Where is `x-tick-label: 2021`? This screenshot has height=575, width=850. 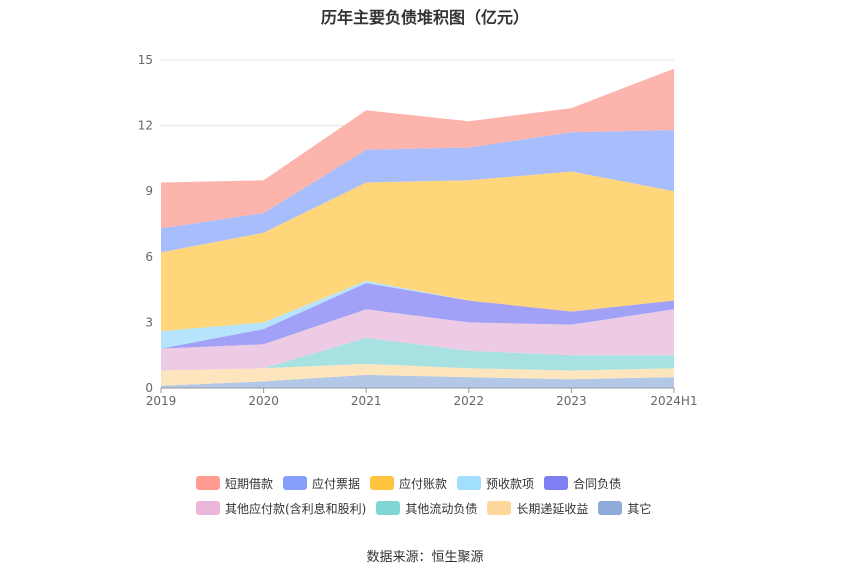
x-tick-label: 2021 is located at coordinates (366, 401).